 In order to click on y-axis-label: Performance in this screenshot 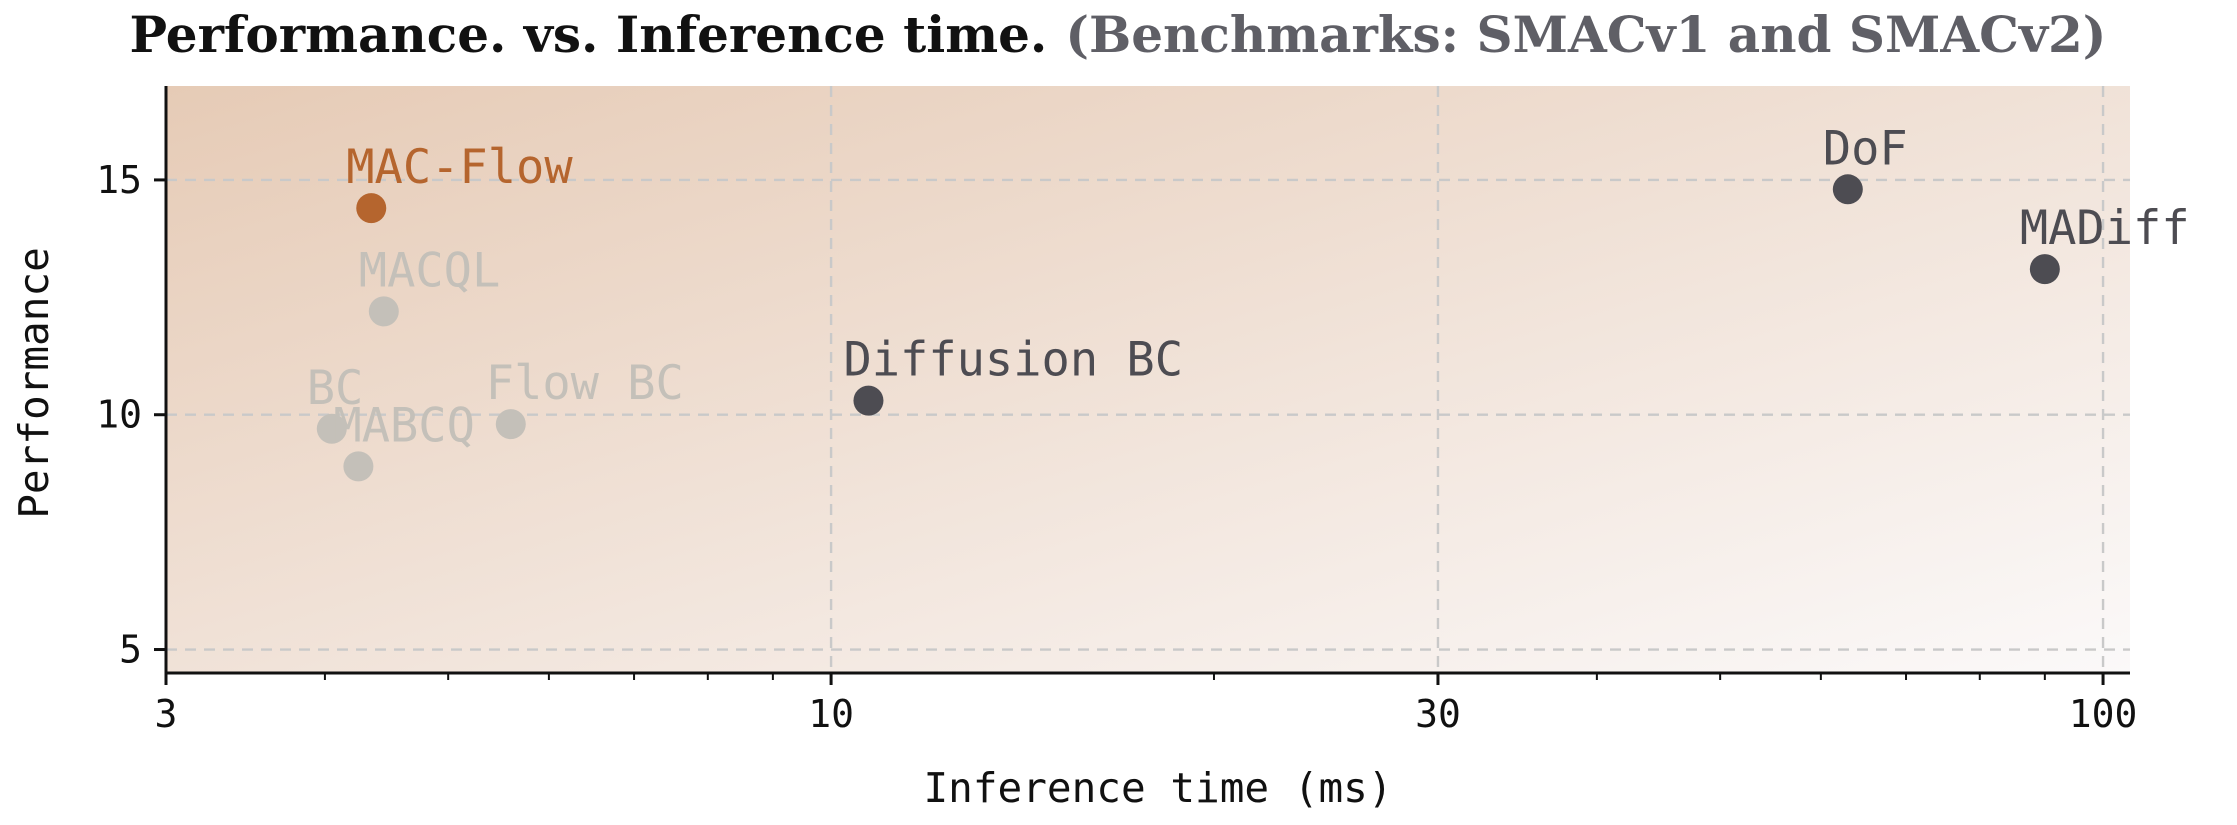, I will do `click(34, 383)`.